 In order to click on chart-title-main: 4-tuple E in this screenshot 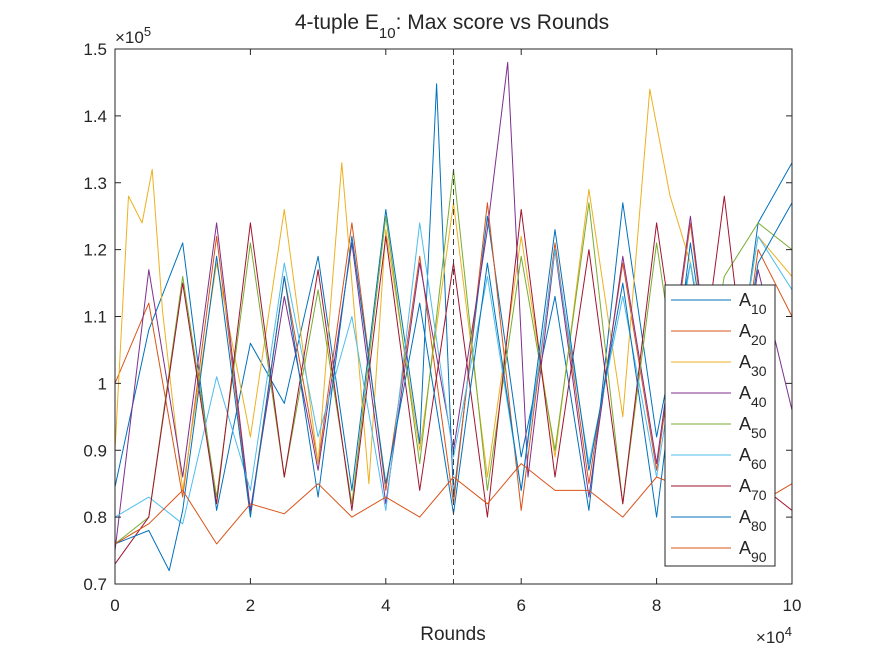, I will do `click(337, 22)`.